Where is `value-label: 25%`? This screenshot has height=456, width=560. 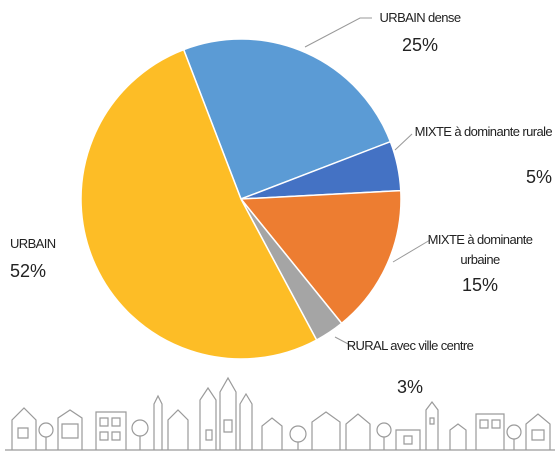 value-label: 25% is located at coordinates (420, 45).